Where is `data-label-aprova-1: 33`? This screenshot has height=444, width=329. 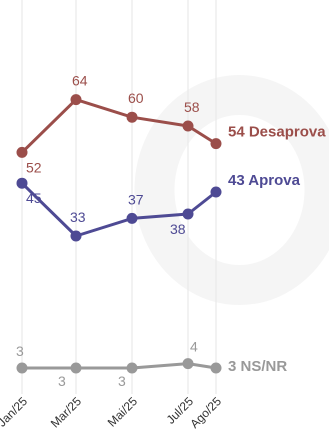
data-label-aprova-1: 33 is located at coordinates (78, 217).